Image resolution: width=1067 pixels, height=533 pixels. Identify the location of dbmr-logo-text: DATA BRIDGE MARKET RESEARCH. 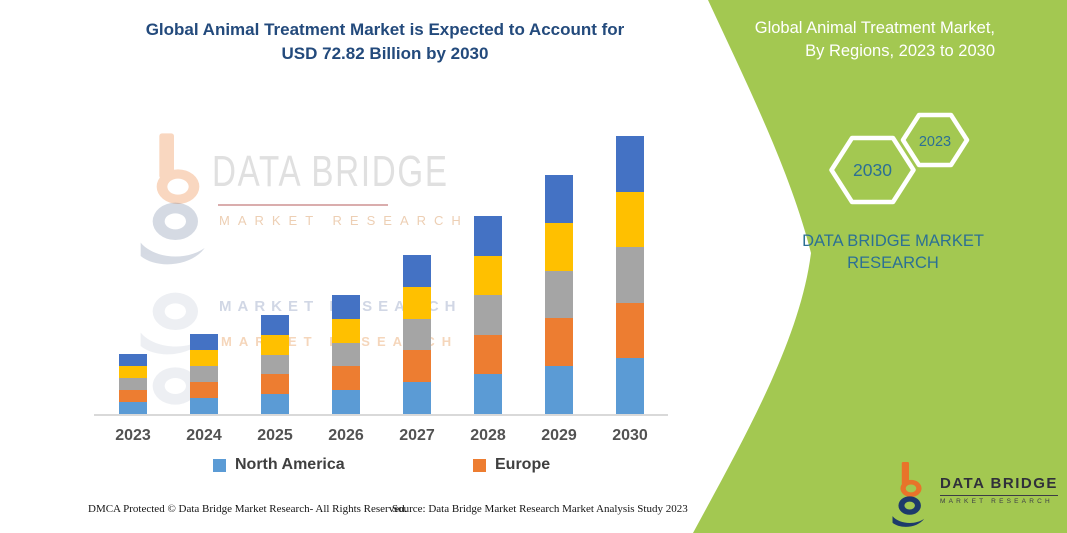
(999, 490).